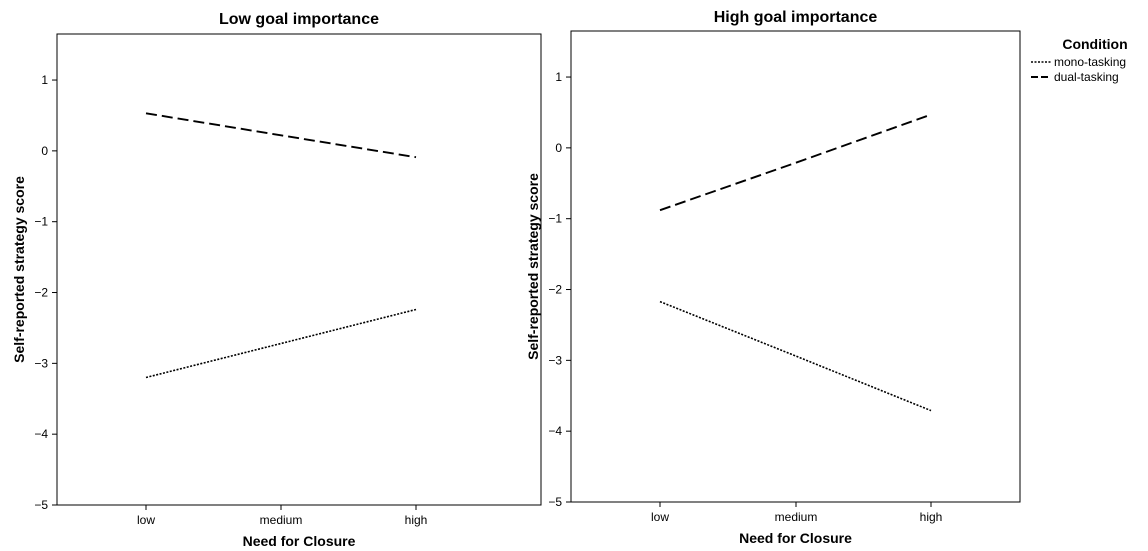 The image size is (1148, 551). What do you see at coordinates (1094, 44) in the screenshot?
I see `legend-title: Condition` at bounding box center [1094, 44].